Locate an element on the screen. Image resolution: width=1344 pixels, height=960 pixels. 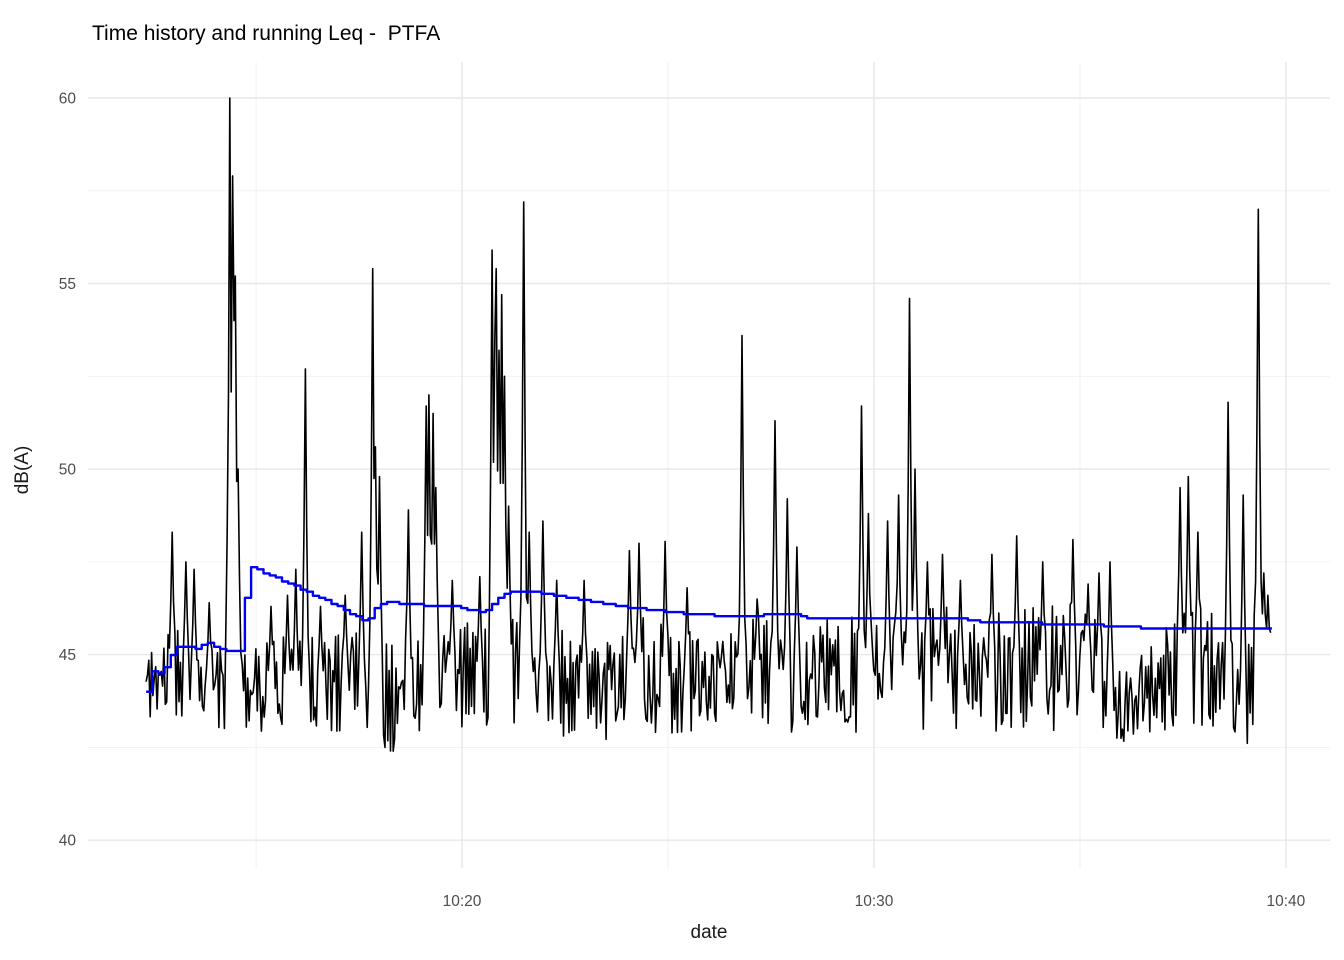
x-tick-label: 10:20 is located at coordinates (462, 901).